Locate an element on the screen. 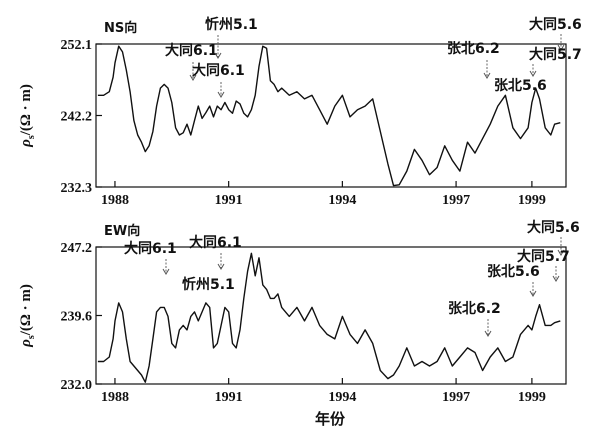  y-tick-label: 232.0 is located at coordinates (77, 385).